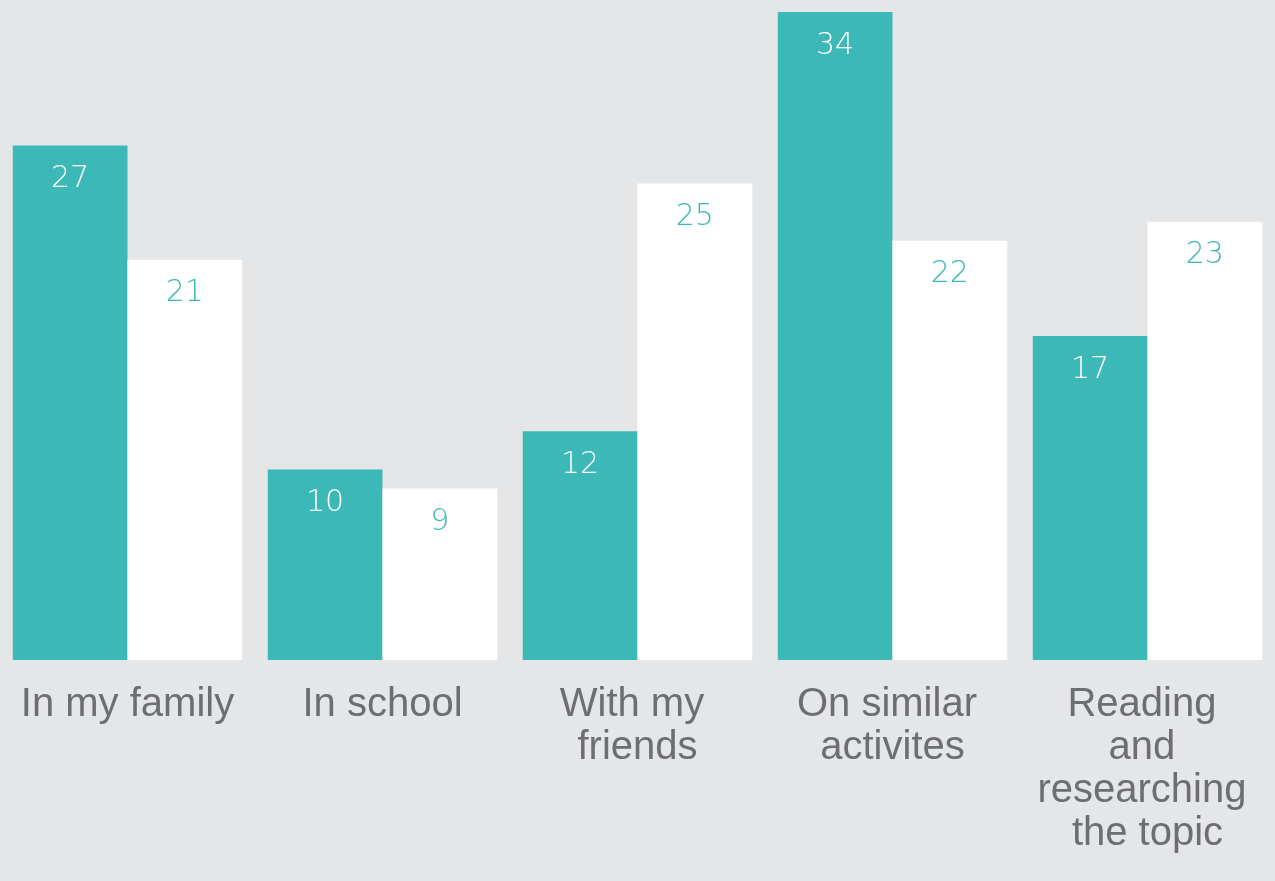 This screenshot has width=1275, height=881. What do you see at coordinates (184, 291) in the screenshot?
I see `data-label: 21` at bounding box center [184, 291].